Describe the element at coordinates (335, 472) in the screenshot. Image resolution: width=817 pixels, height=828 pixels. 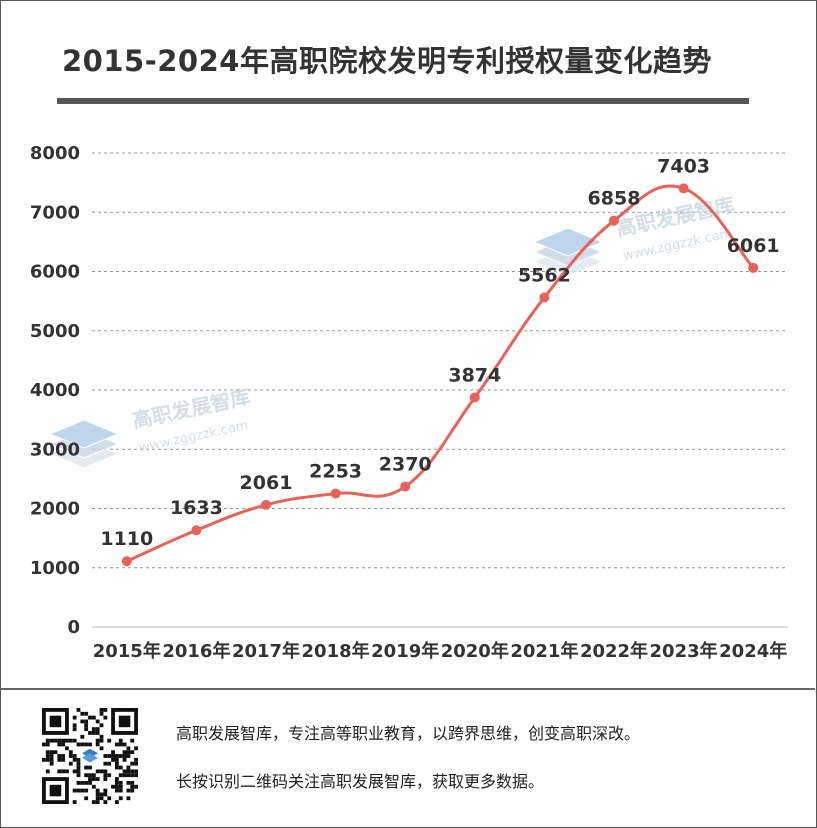
I see `data-label: 2253` at that location.